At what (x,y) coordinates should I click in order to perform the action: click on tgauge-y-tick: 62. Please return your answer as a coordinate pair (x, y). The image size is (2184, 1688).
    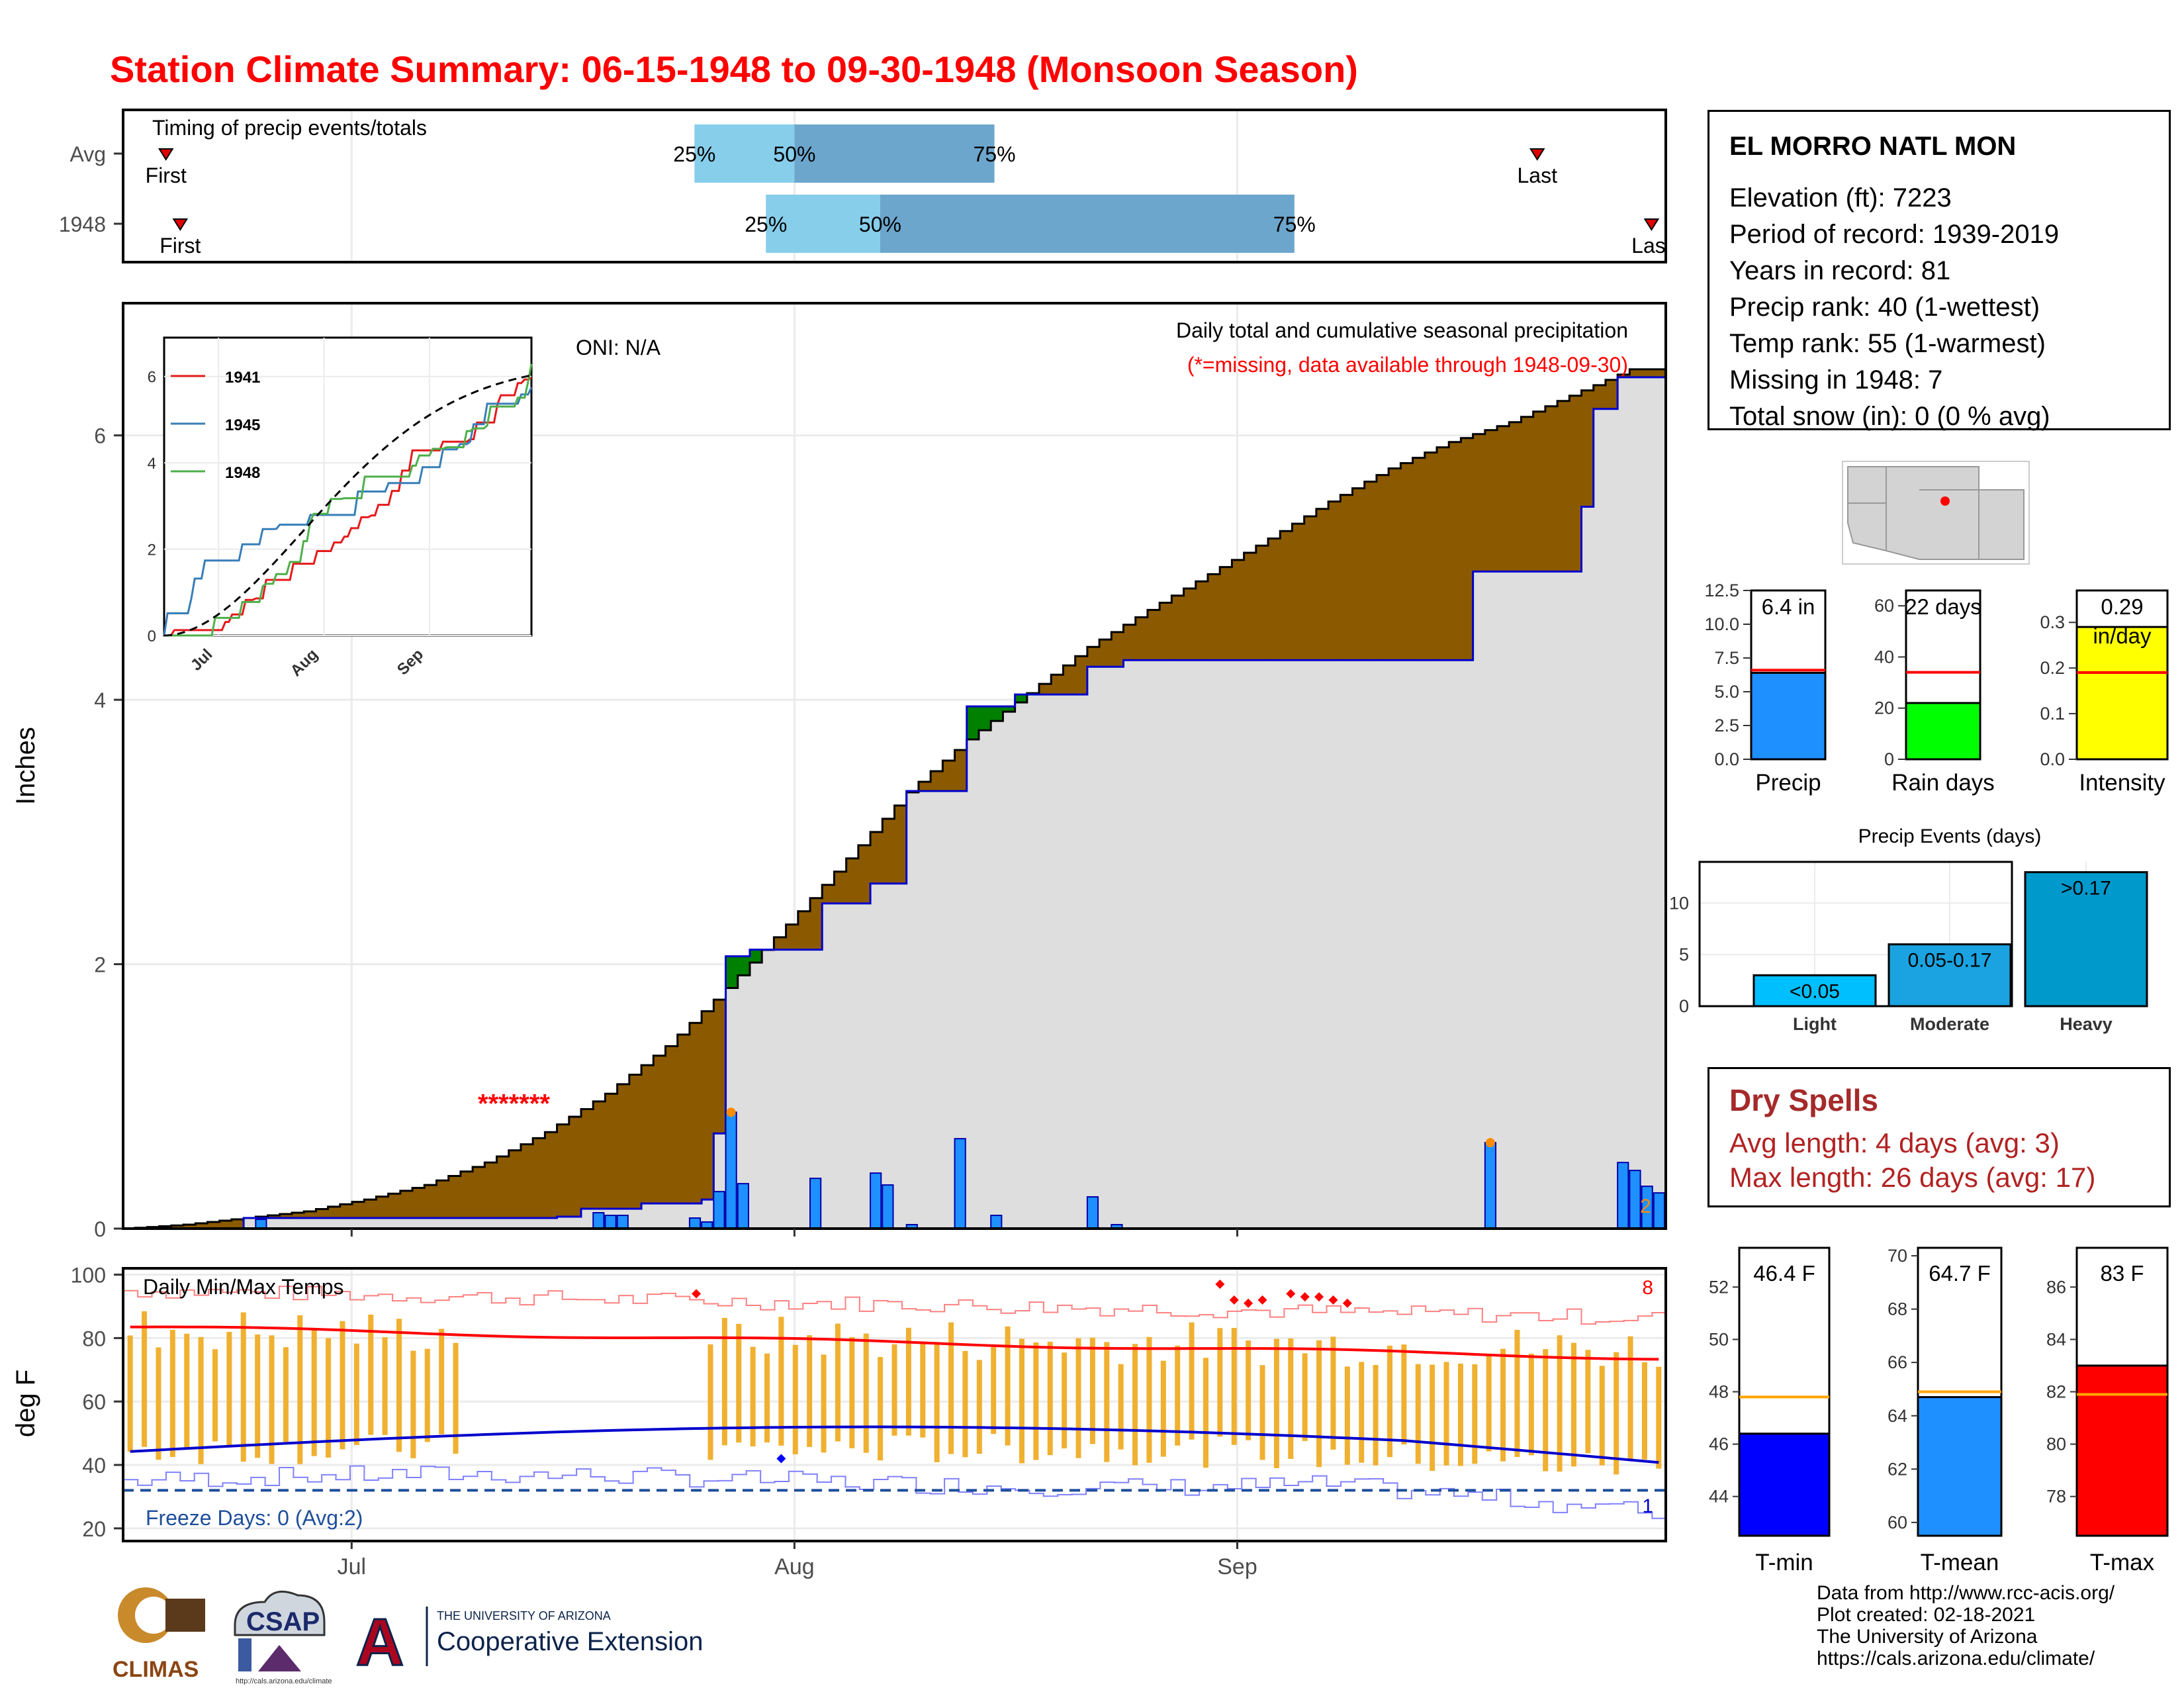
    Looking at the image, I should click on (1897, 1469).